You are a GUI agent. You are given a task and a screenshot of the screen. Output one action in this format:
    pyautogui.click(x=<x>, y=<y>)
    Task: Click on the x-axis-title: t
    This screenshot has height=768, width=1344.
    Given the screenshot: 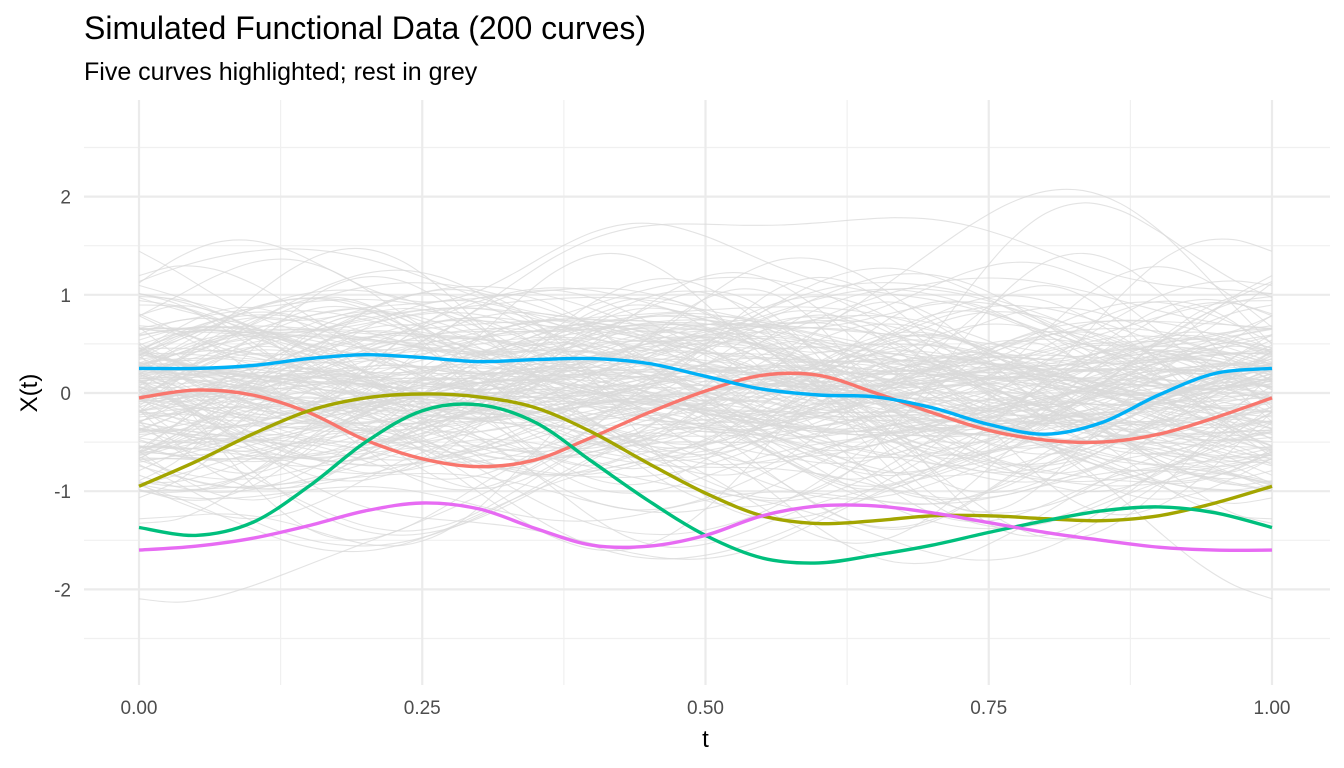 What is the action you would take?
    pyautogui.click(x=705, y=739)
    